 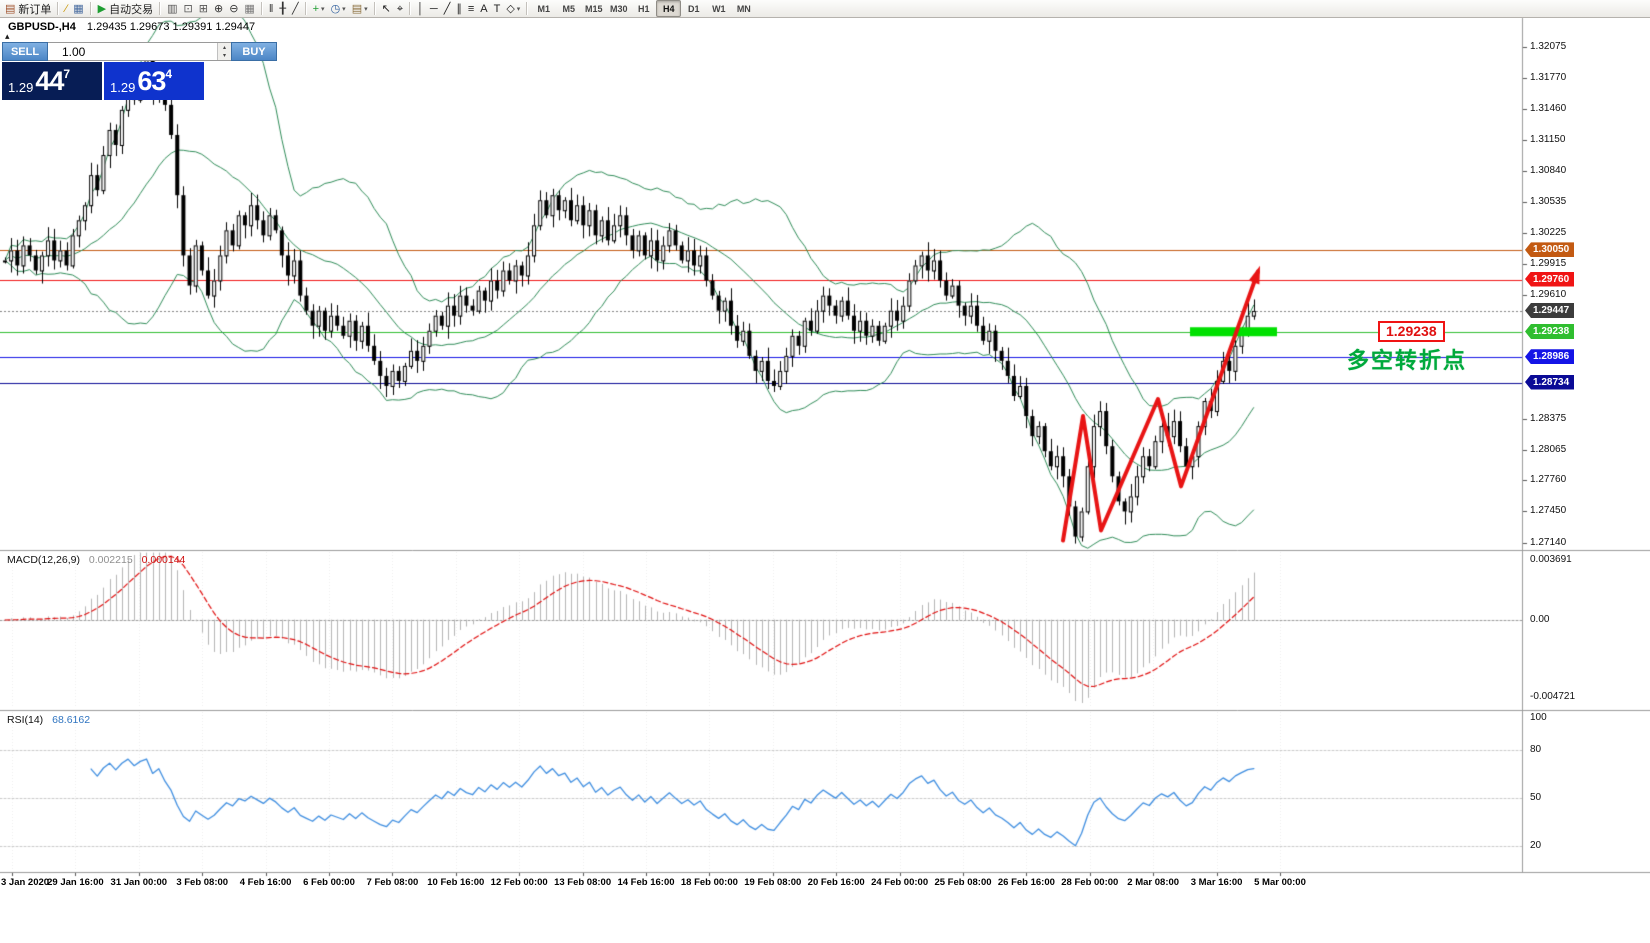 What do you see at coordinates (1548, 294) in the screenshot?
I see `price-tick: 1.29610` at bounding box center [1548, 294].